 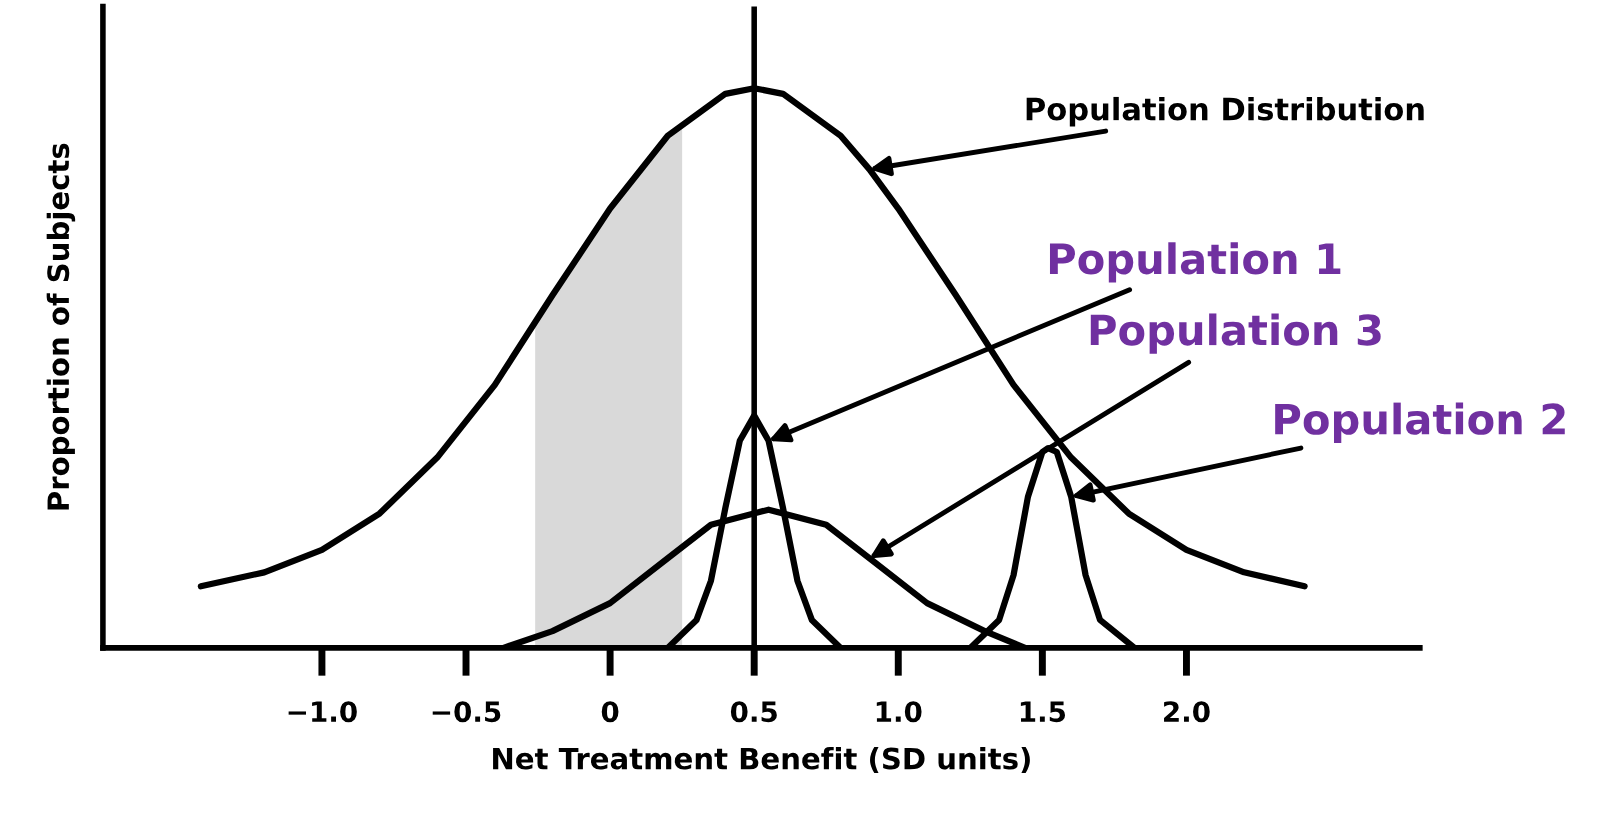 I want to click on x-tick-label: 2.0, so click(x=1187, y=712).